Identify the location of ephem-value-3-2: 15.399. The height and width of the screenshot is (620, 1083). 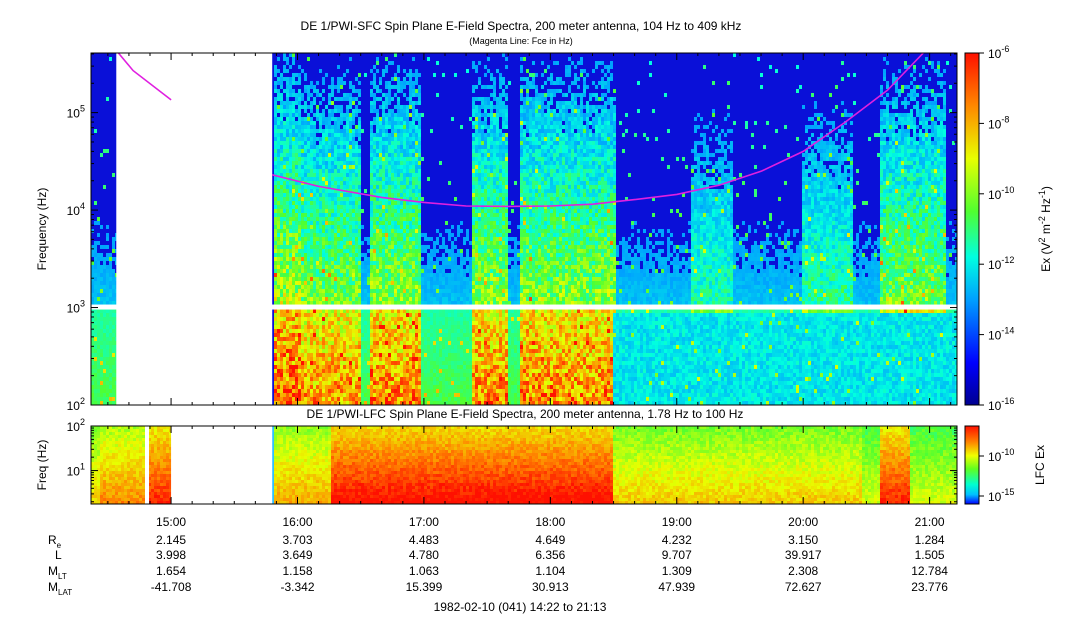
(424, 587).